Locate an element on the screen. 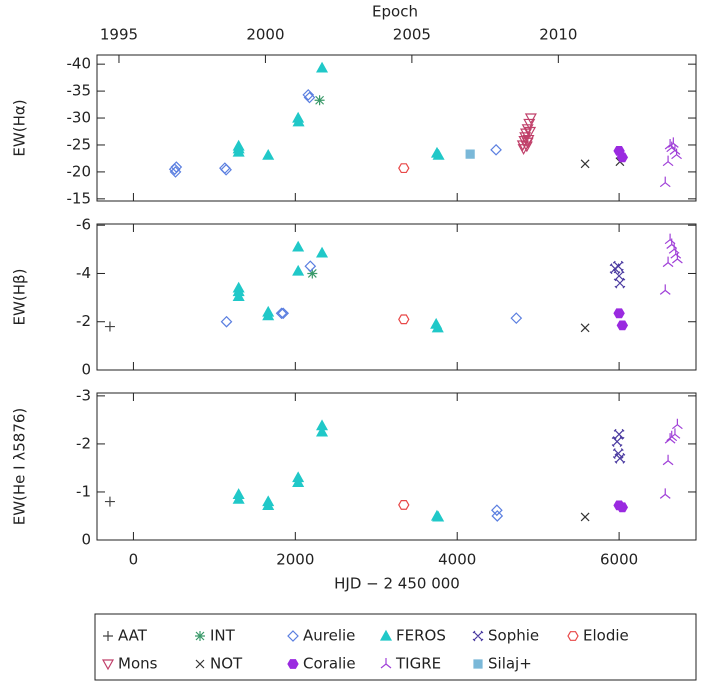 This screenshot has width=702, height=688. x-tick-label: 0 is located at coordinates (134, 560).